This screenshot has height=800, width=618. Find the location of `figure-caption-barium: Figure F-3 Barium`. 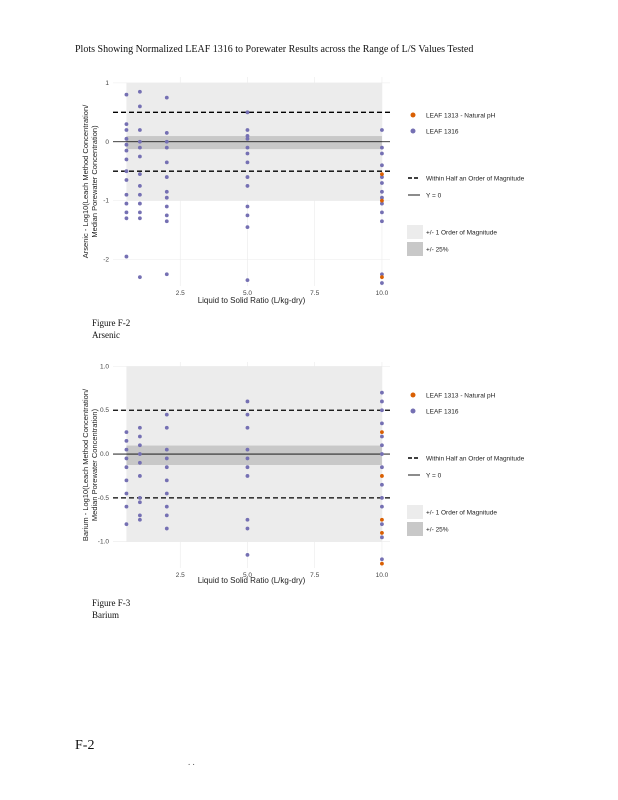

figure-caption-barium: Figure F-3 Barium is located at coordinates (111, 609).